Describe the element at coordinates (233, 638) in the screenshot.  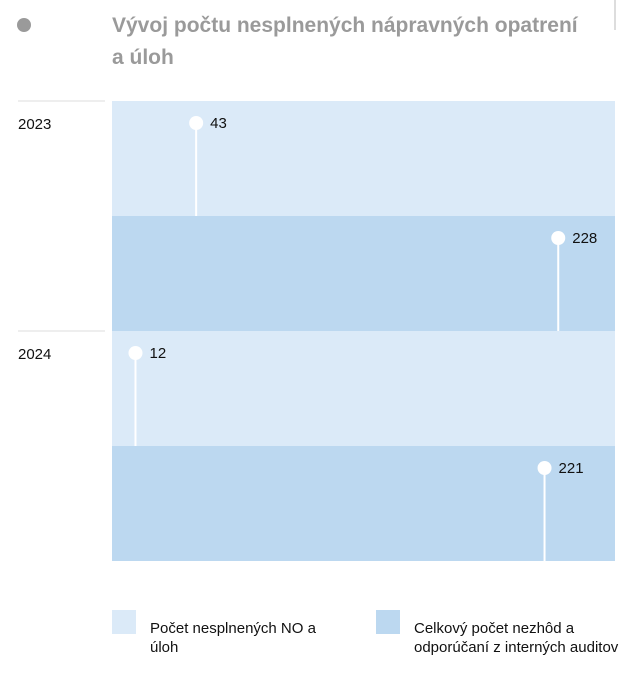
I see `legend-label: Počet nesplnených NO a úloh` at that location.